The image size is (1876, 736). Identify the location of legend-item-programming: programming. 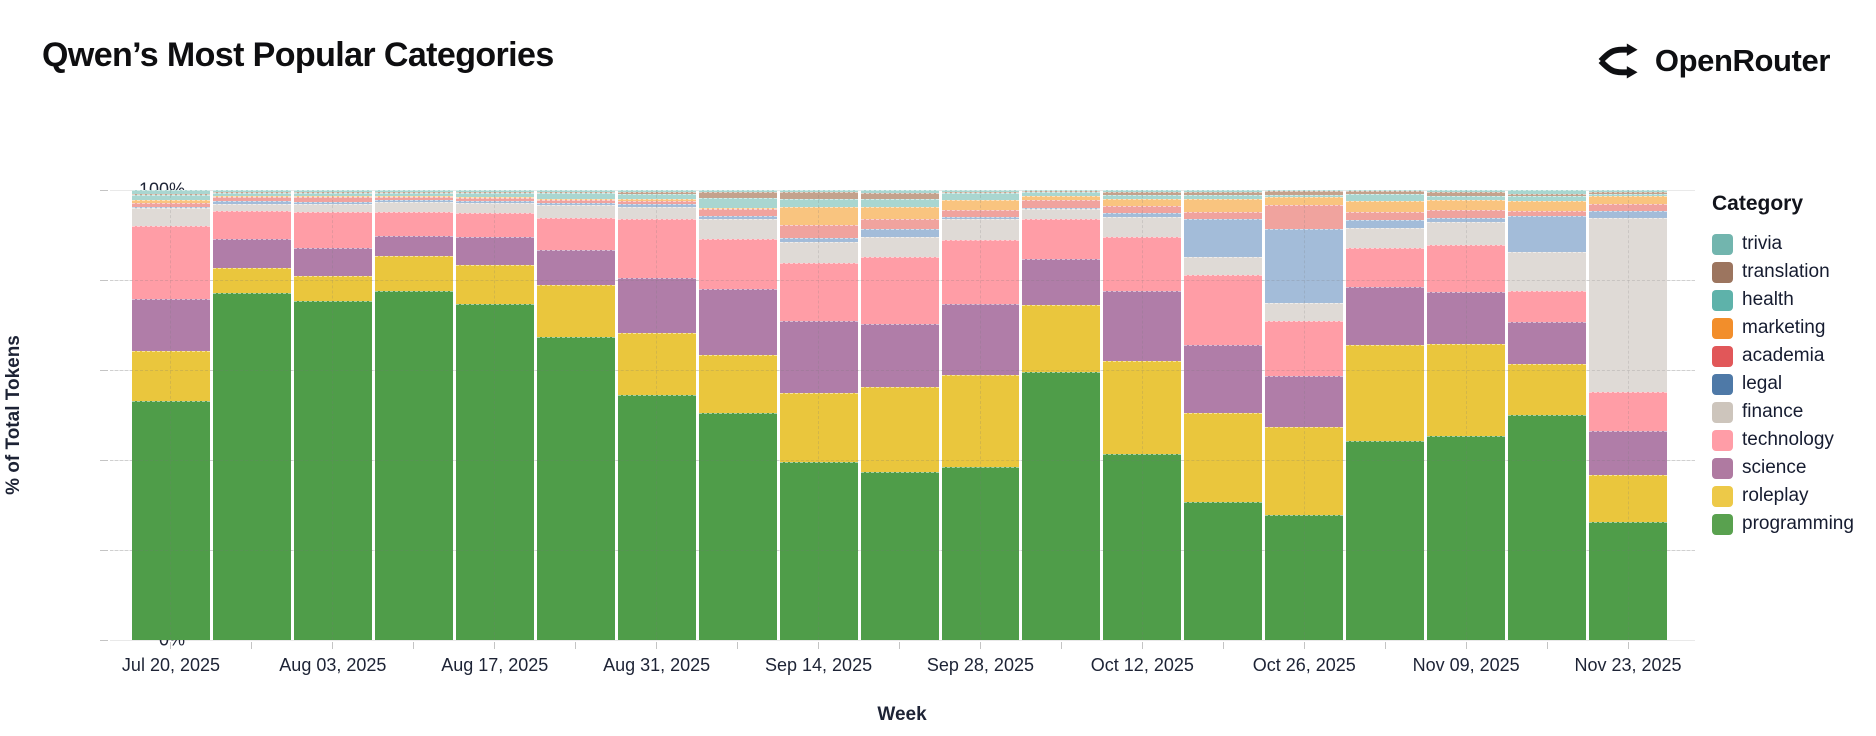
(1792, 524).